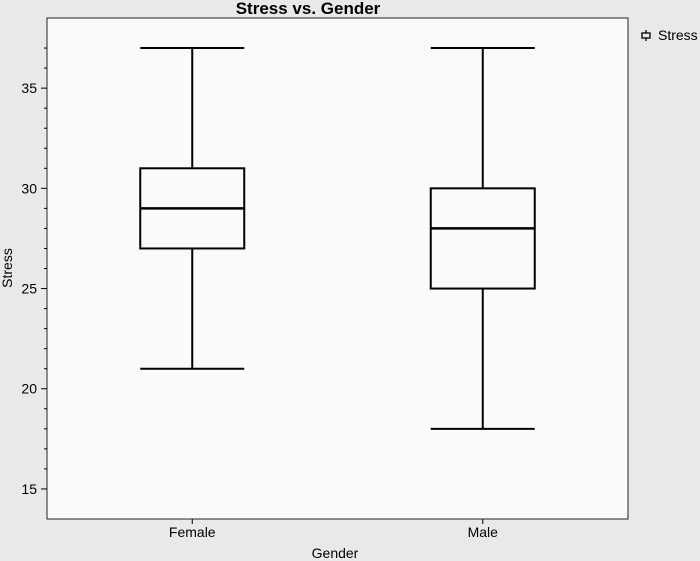 The width and height of the screenshot is (700, 561). What do you see at coordinates (192, 208) in the screenshot?
I see `box-female` at bounding box center [192, 208].